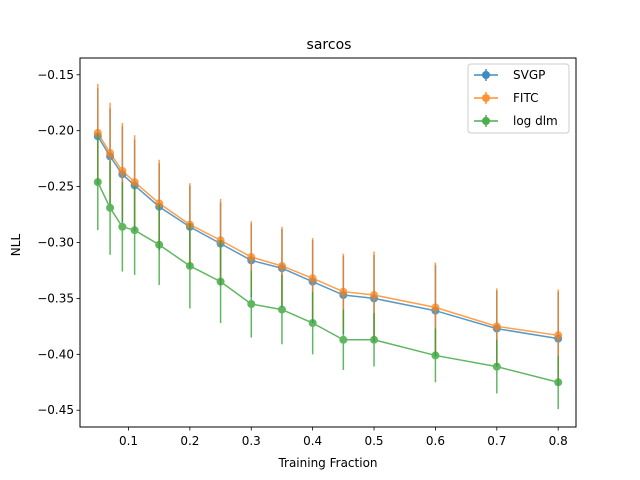  Describe the element at coordinates (496, 441) in the screenshot. I see `x-tick-label: 0.7` at that location.